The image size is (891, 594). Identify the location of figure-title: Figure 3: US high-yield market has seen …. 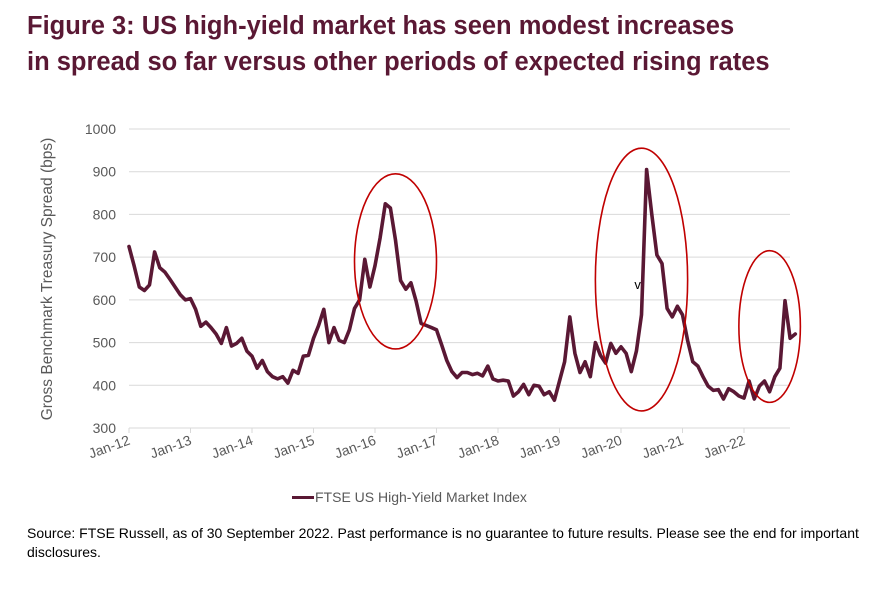
(457, 44).